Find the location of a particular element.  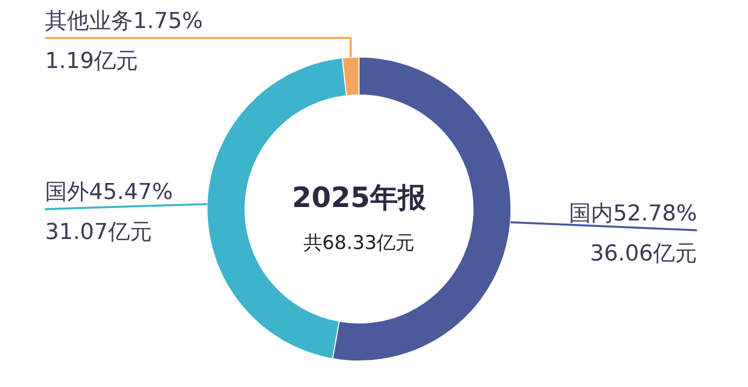

slice-label: 其他业务1.75% is located at coordinates (124, 21).